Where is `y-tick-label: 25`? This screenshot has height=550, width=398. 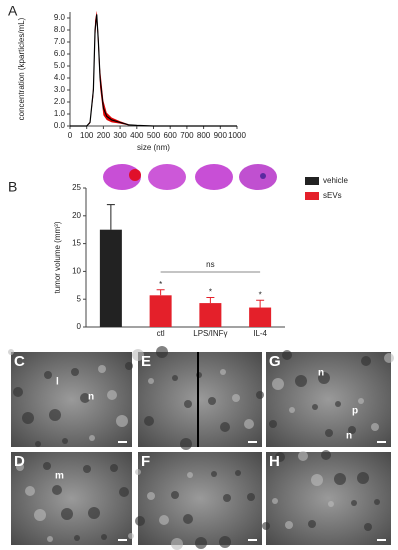 y-tick-label: 25 is located at coordinates (76, 187).